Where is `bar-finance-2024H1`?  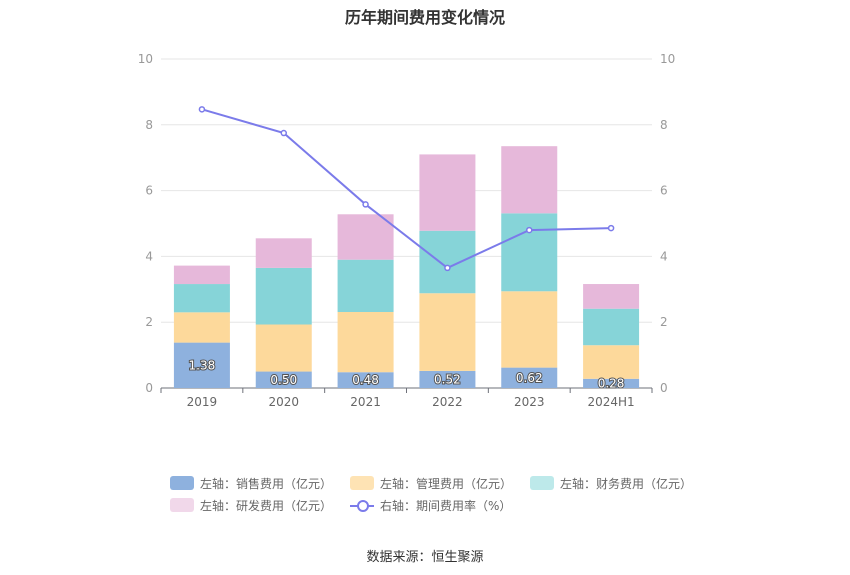
bar-finance-2024H1 is located at coordinates (611, 327).